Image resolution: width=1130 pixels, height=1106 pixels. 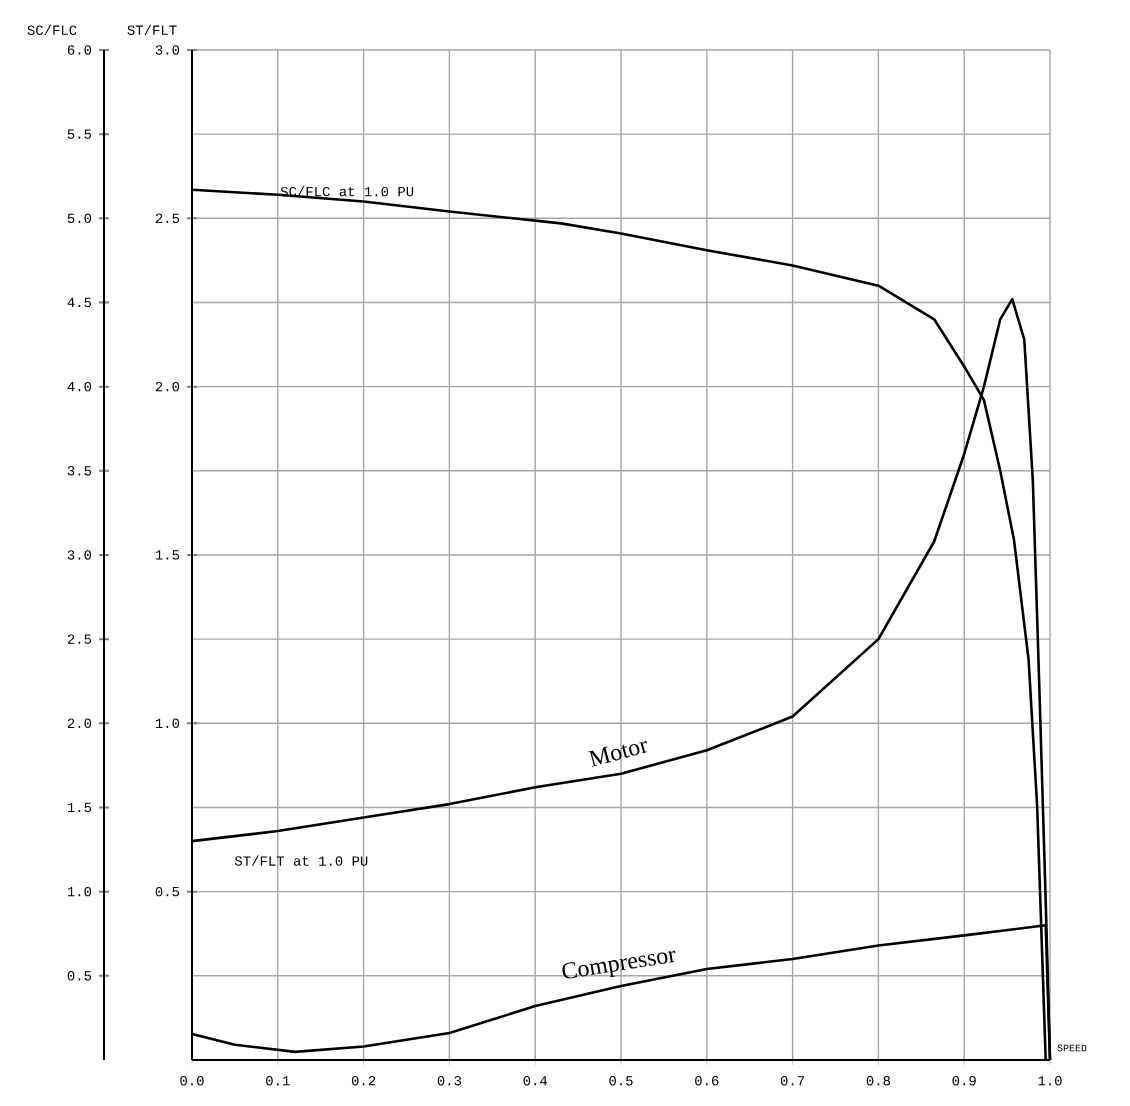 I want to click on text: Motor, so click(x=618, y=753).